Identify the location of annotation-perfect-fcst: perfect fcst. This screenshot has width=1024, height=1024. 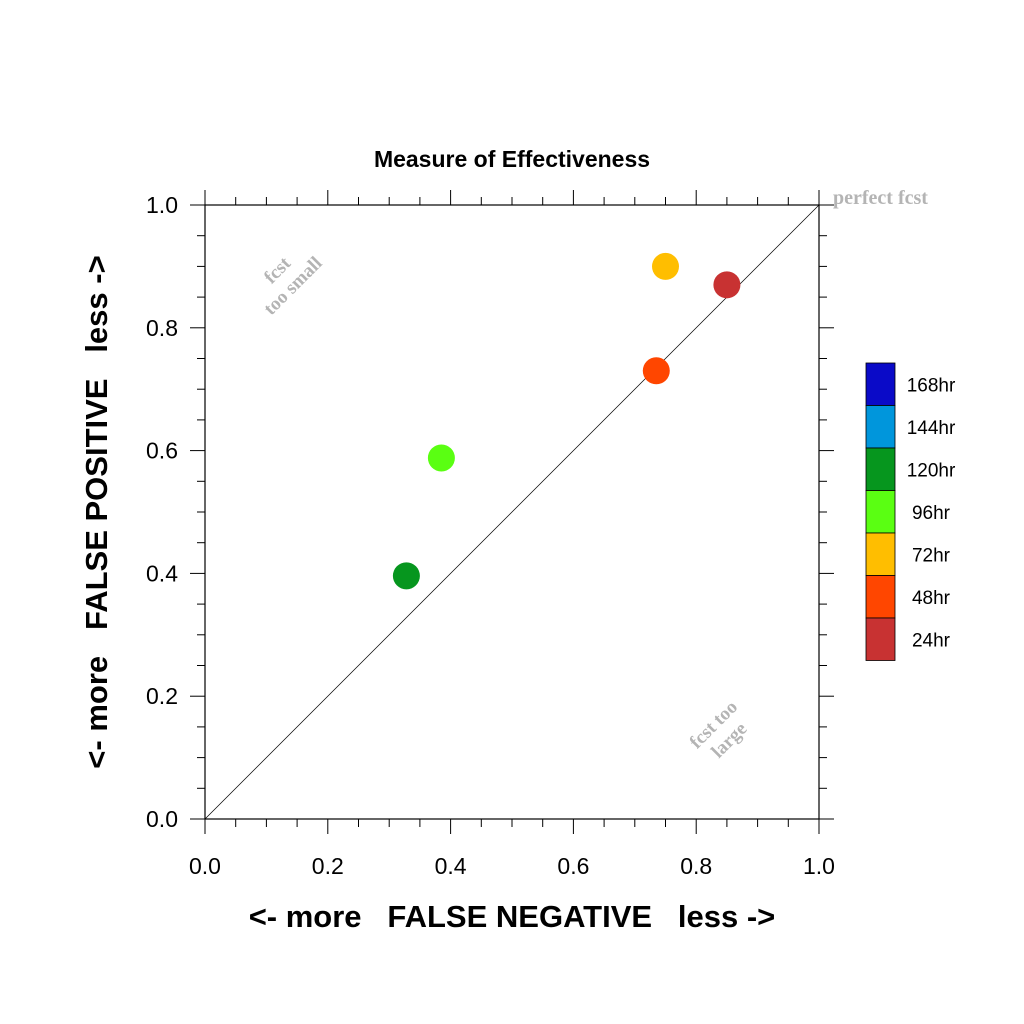
(880, 198).